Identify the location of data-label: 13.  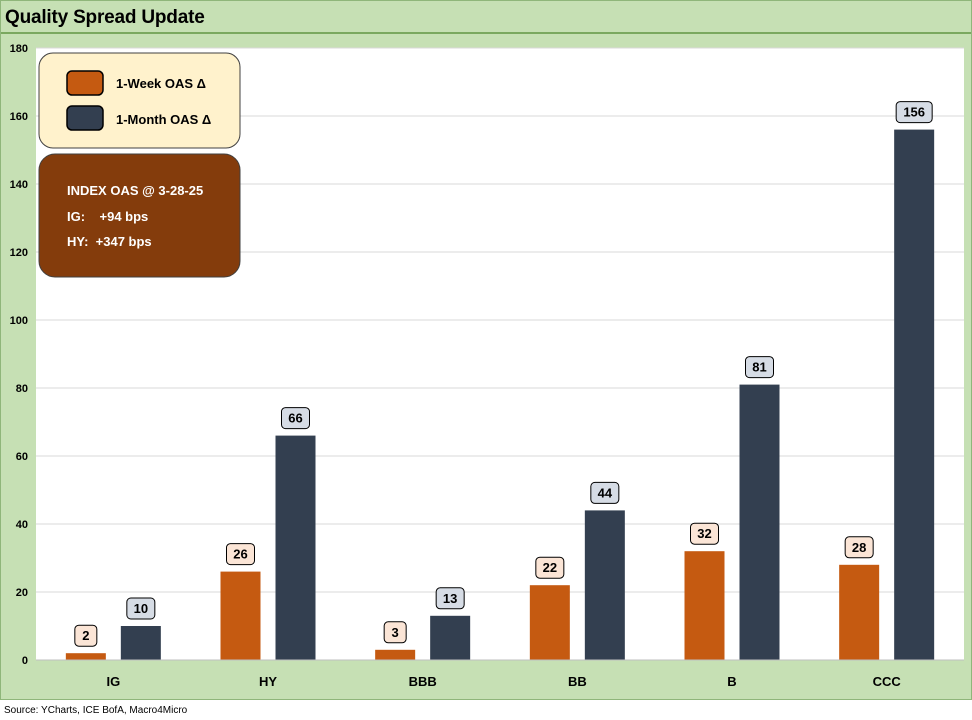
(450, 598).